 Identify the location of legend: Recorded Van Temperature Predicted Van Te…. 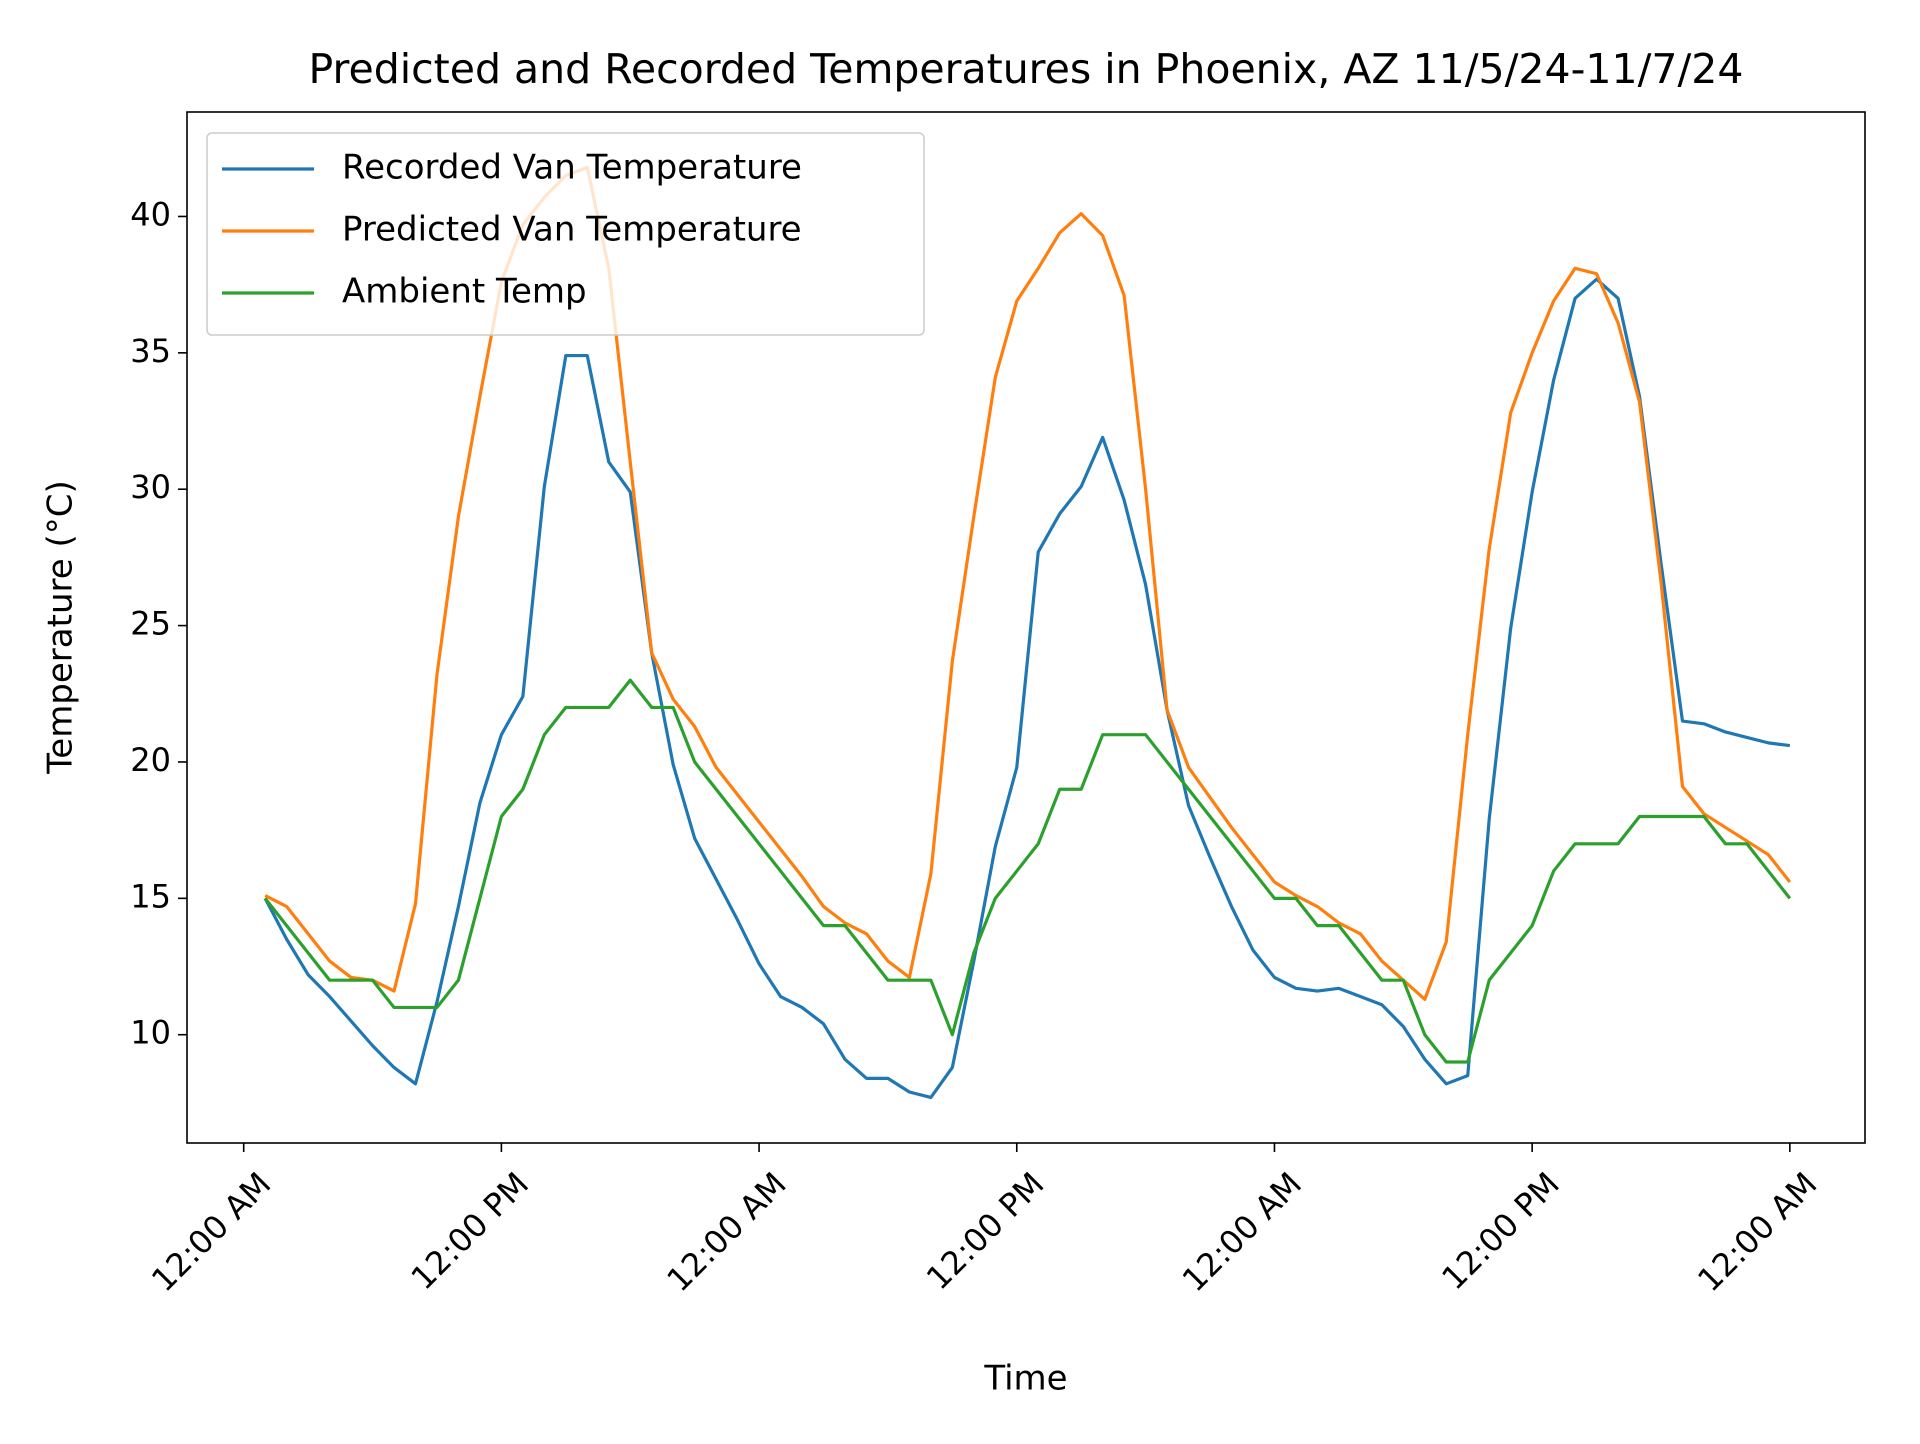
(565, 234).